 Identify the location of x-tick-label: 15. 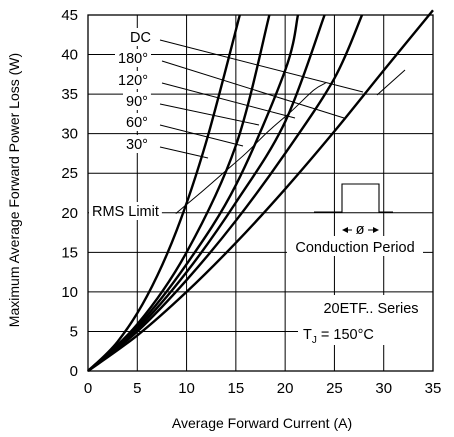
(236, 388).